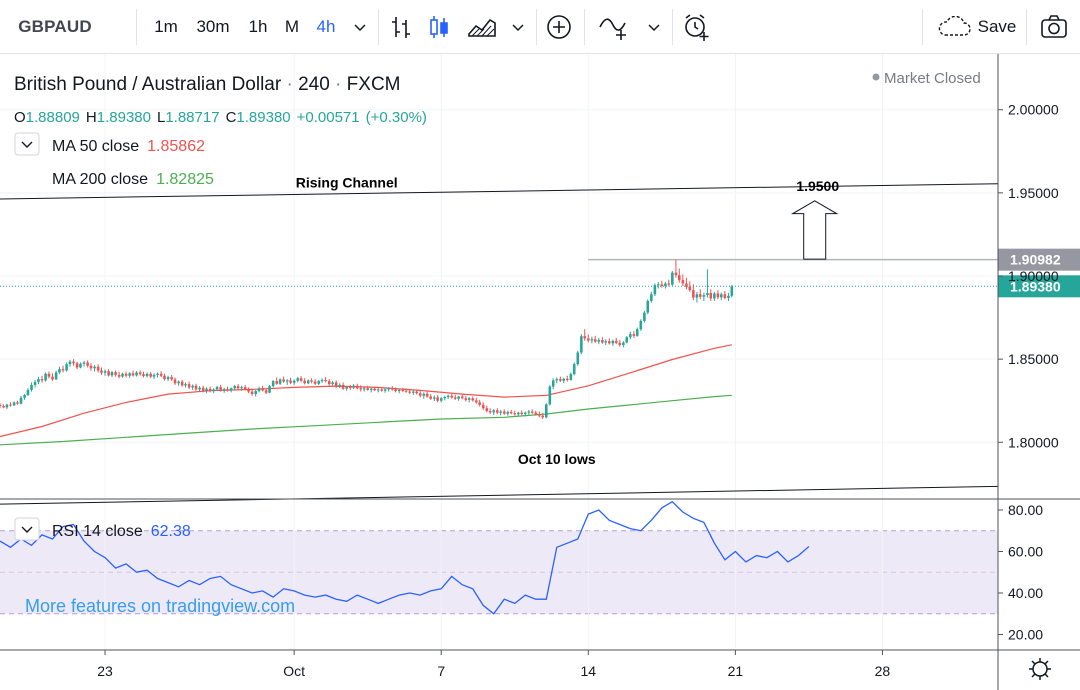 The width and height of the screenshot is (1080, 690). Describe the element at coordinates (192, 117) in the screenshot. I see `low-value: 1.88717` at that location.